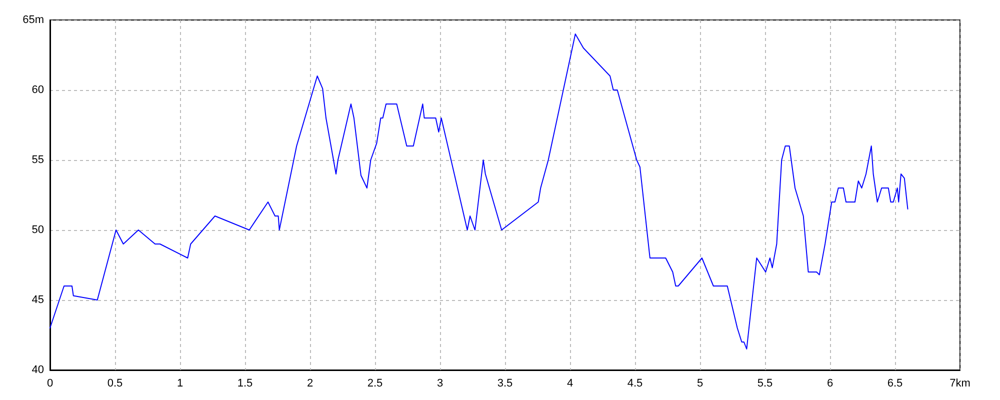  I want to click on x-tick-label: 0, so click(50, 384).